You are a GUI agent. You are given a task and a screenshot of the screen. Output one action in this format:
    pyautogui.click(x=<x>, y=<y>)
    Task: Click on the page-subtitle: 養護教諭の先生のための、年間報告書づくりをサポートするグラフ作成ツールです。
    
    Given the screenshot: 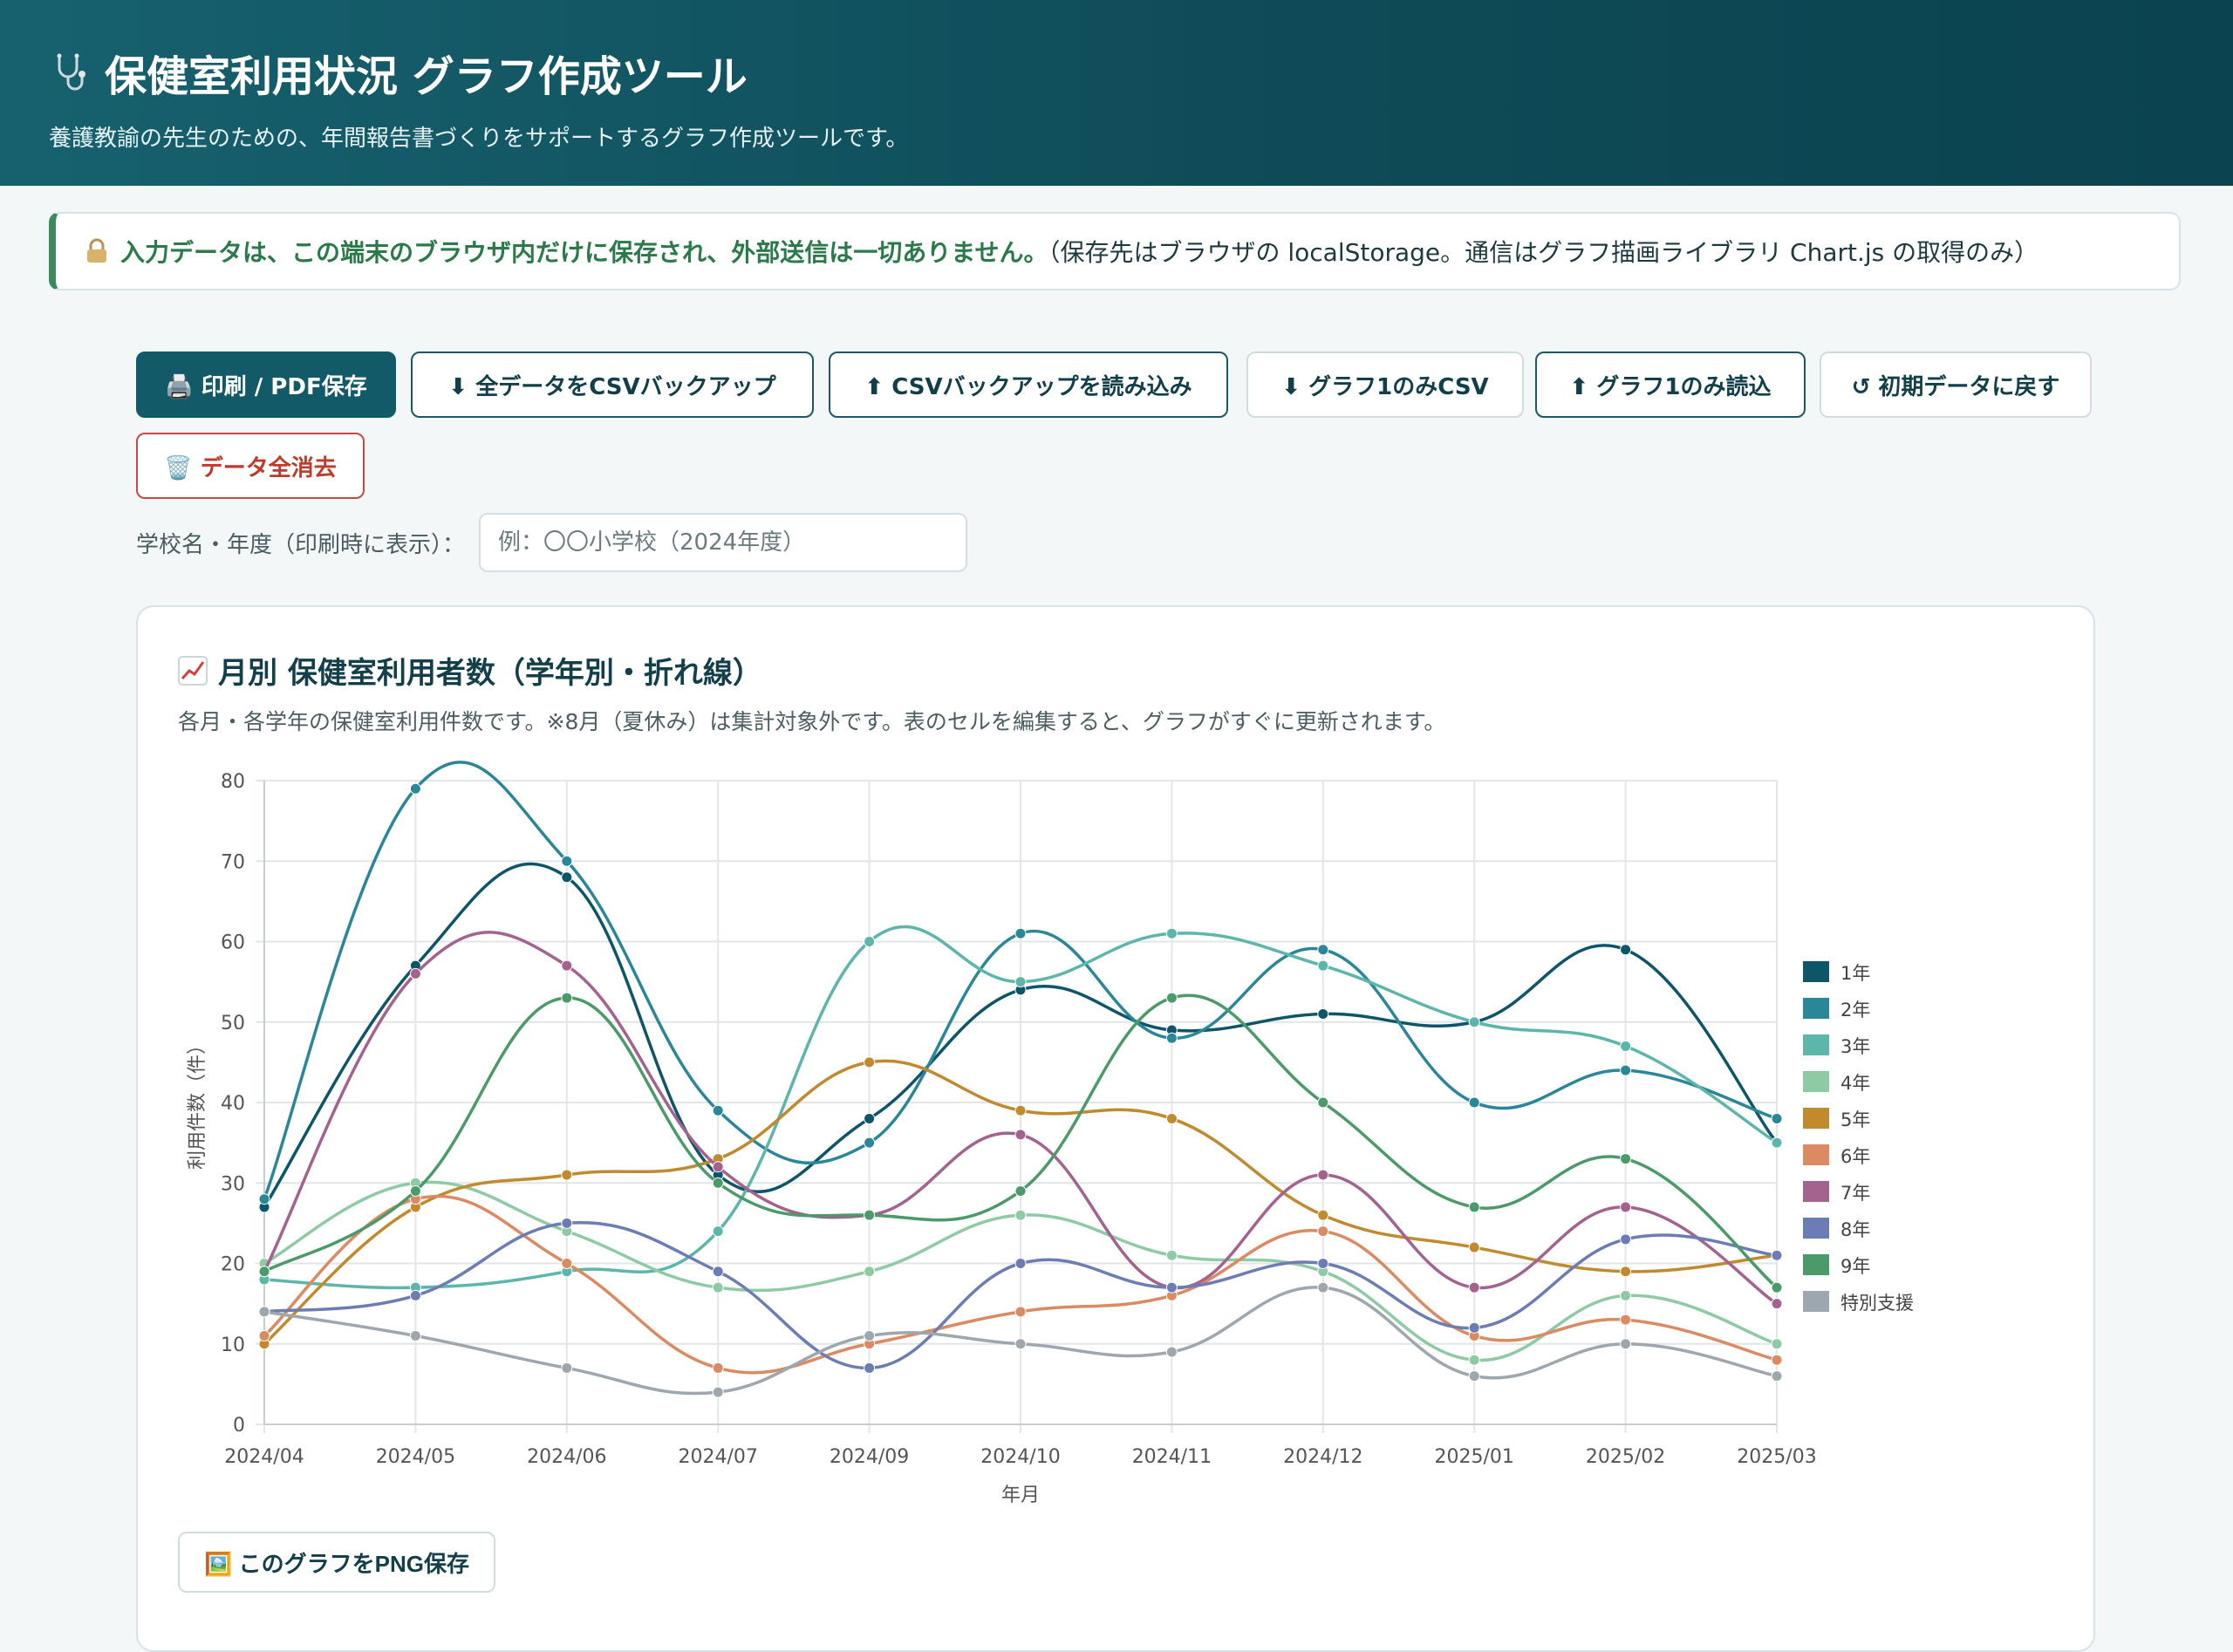 What is the action you would take?
    pyautogui.click(x=479, y=139)
    